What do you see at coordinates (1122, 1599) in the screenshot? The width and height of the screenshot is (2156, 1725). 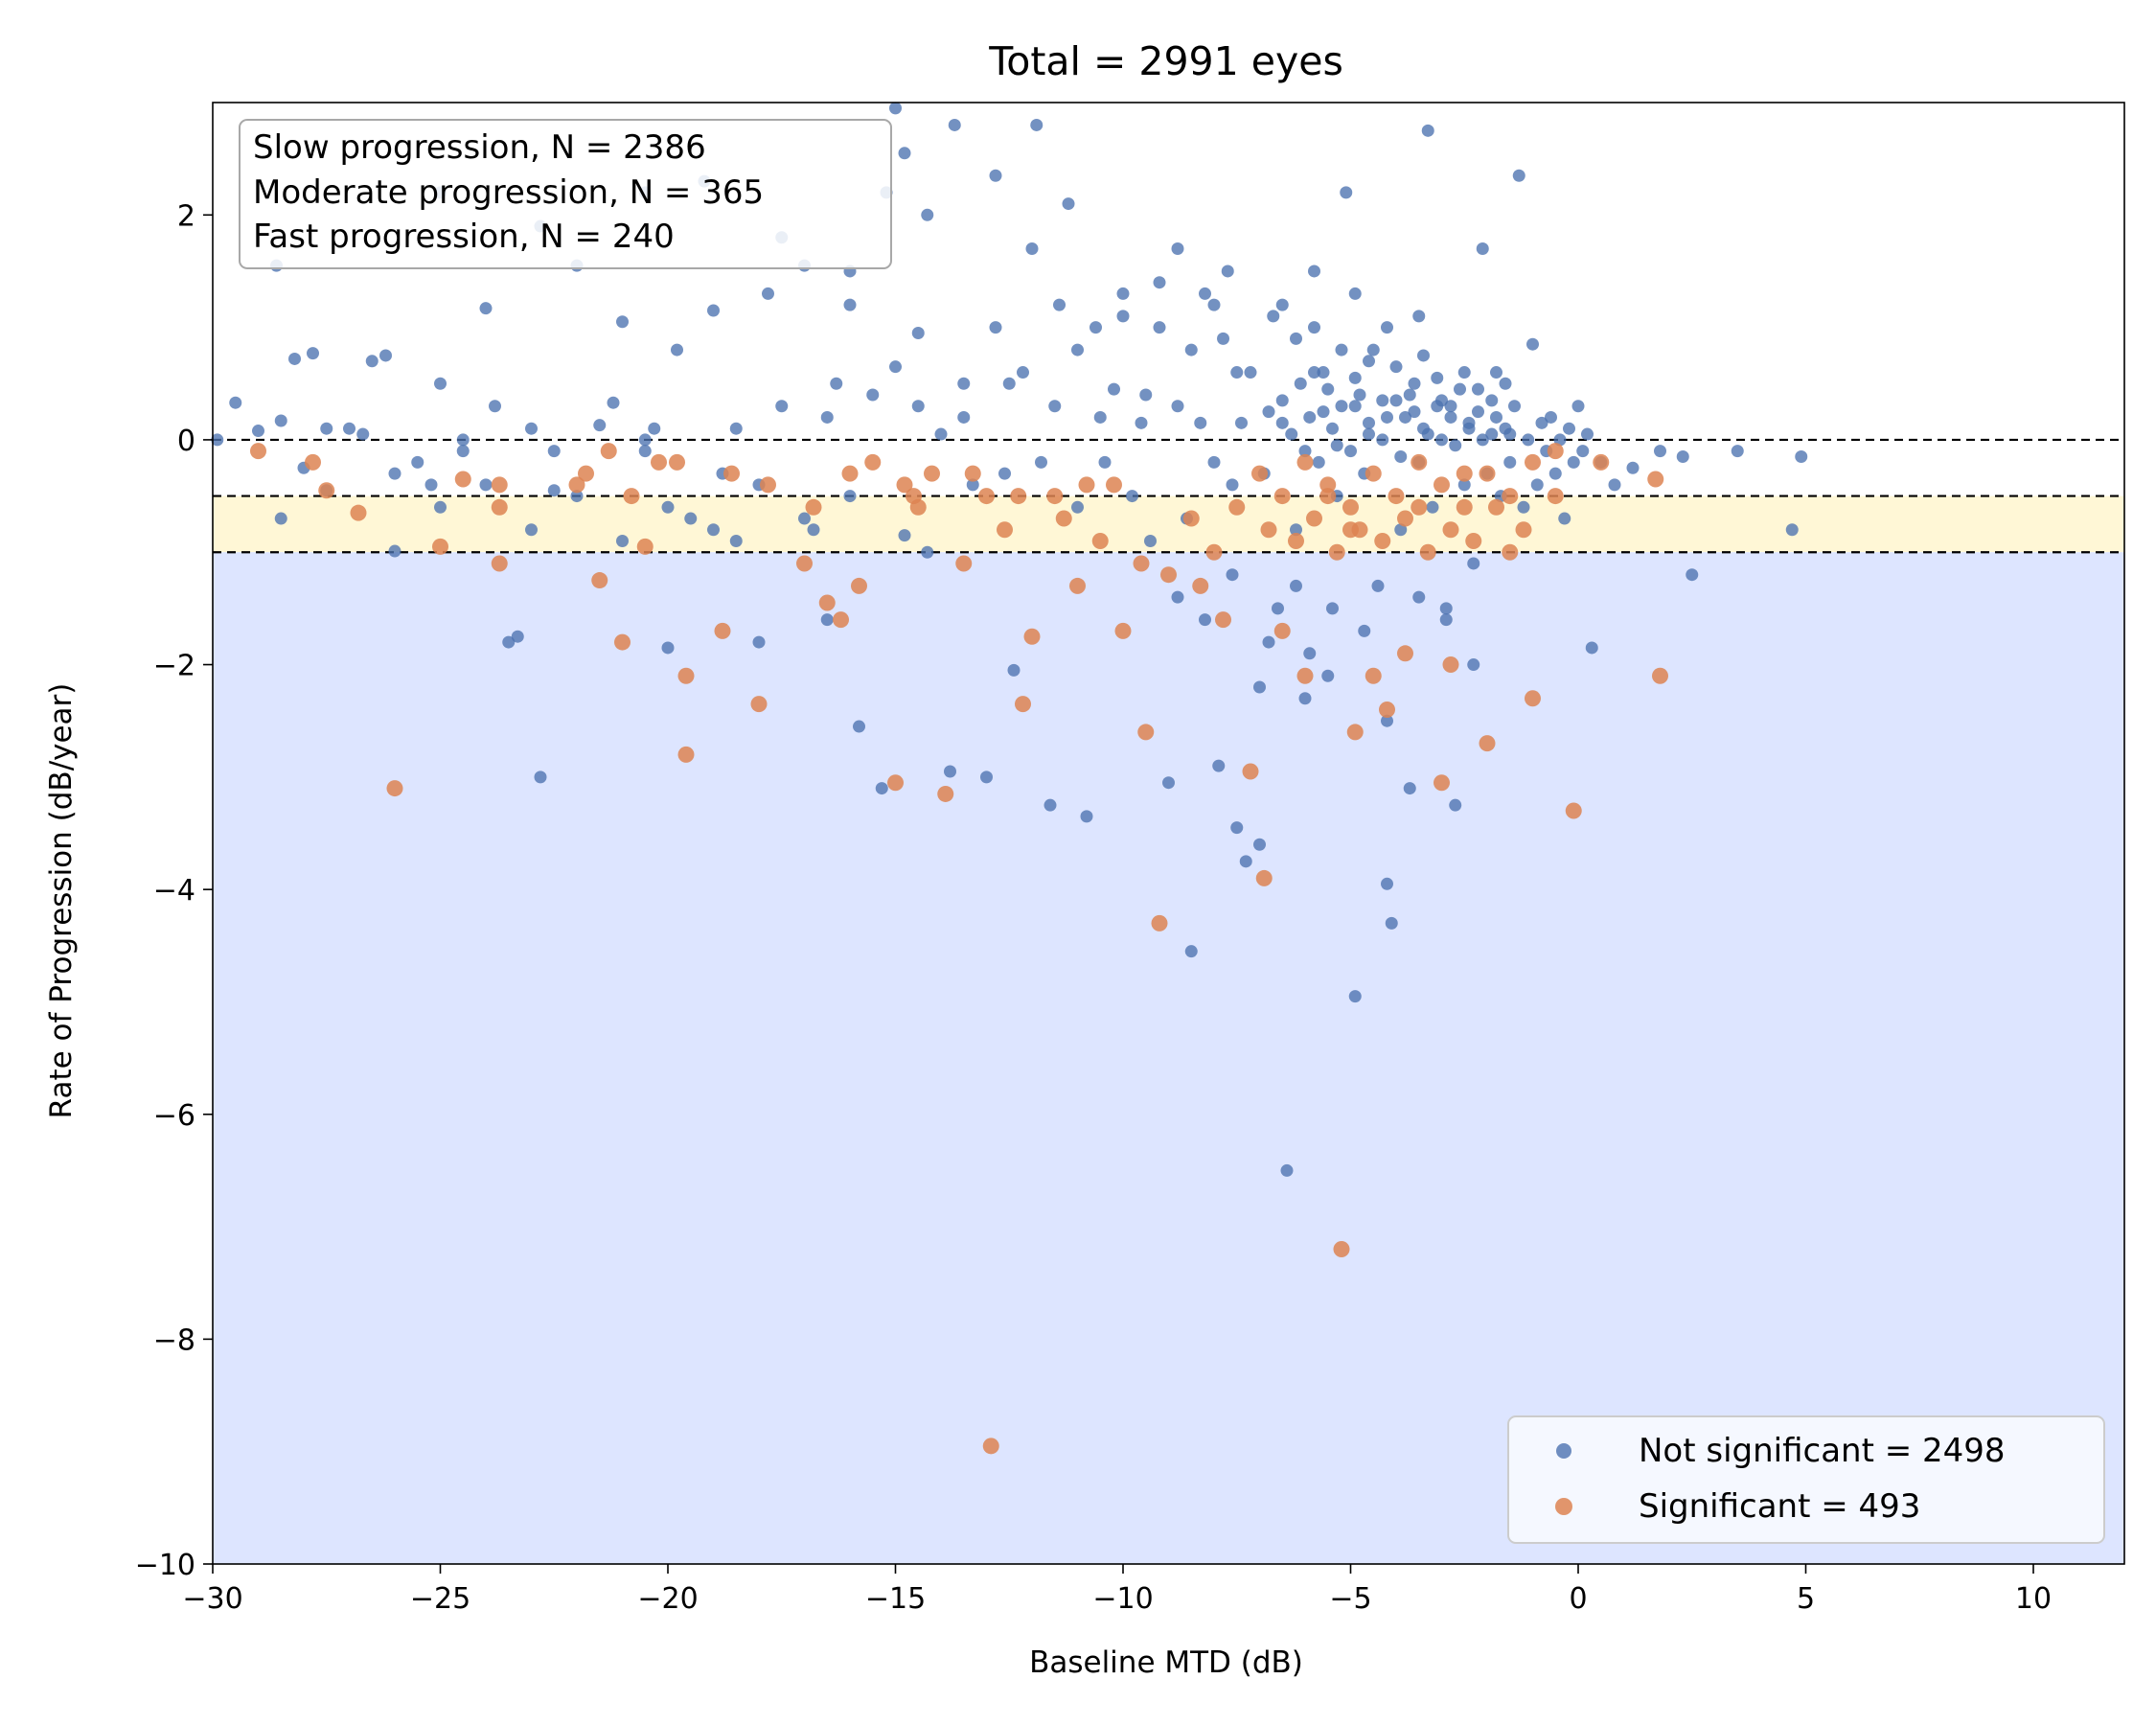 I see `x-tick-label-4: −10` at bounding box center [1122, 1599].